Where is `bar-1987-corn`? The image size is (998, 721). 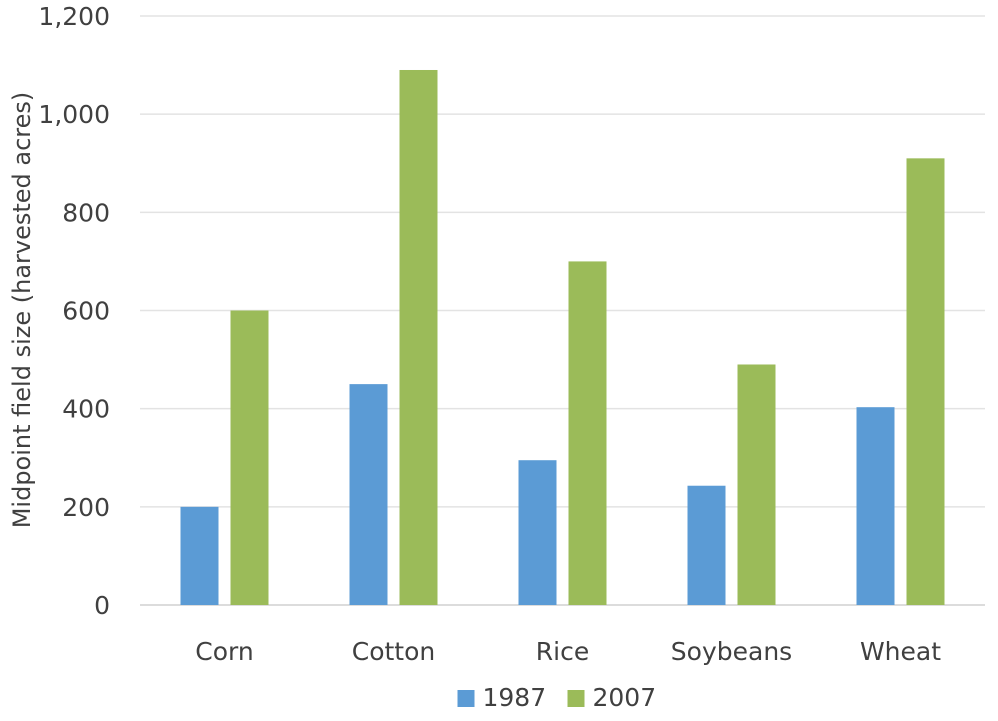
bar-1987-corn is located at coordinates (199, 555).